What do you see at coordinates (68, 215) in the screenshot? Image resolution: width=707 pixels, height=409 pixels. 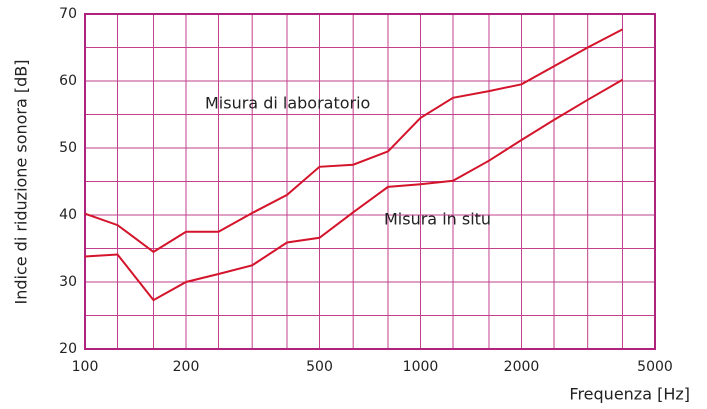 I see `y-tick-label: 40` at bounding box center [68, 215].